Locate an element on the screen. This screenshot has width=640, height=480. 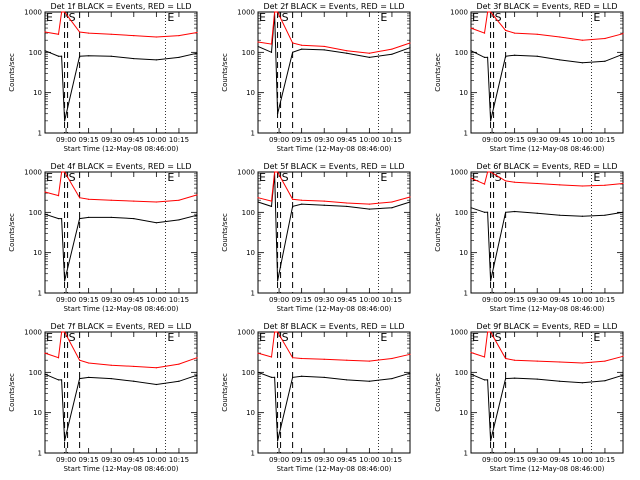
y-axis-label: Counts/sec is located at coordinates (225, 392).